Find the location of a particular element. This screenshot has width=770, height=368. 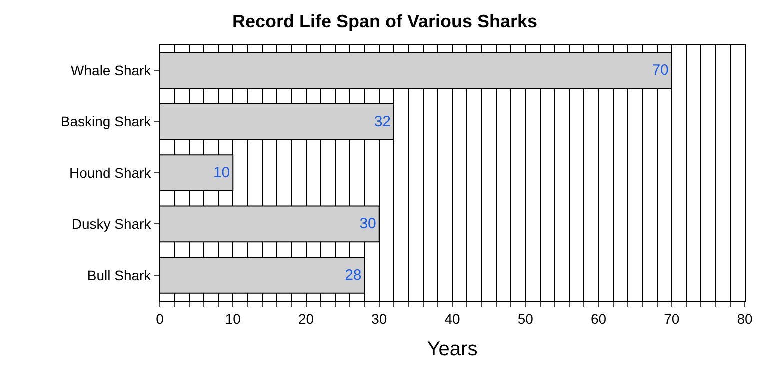

x-axis-title: Years is located at coordinates (452, 349).